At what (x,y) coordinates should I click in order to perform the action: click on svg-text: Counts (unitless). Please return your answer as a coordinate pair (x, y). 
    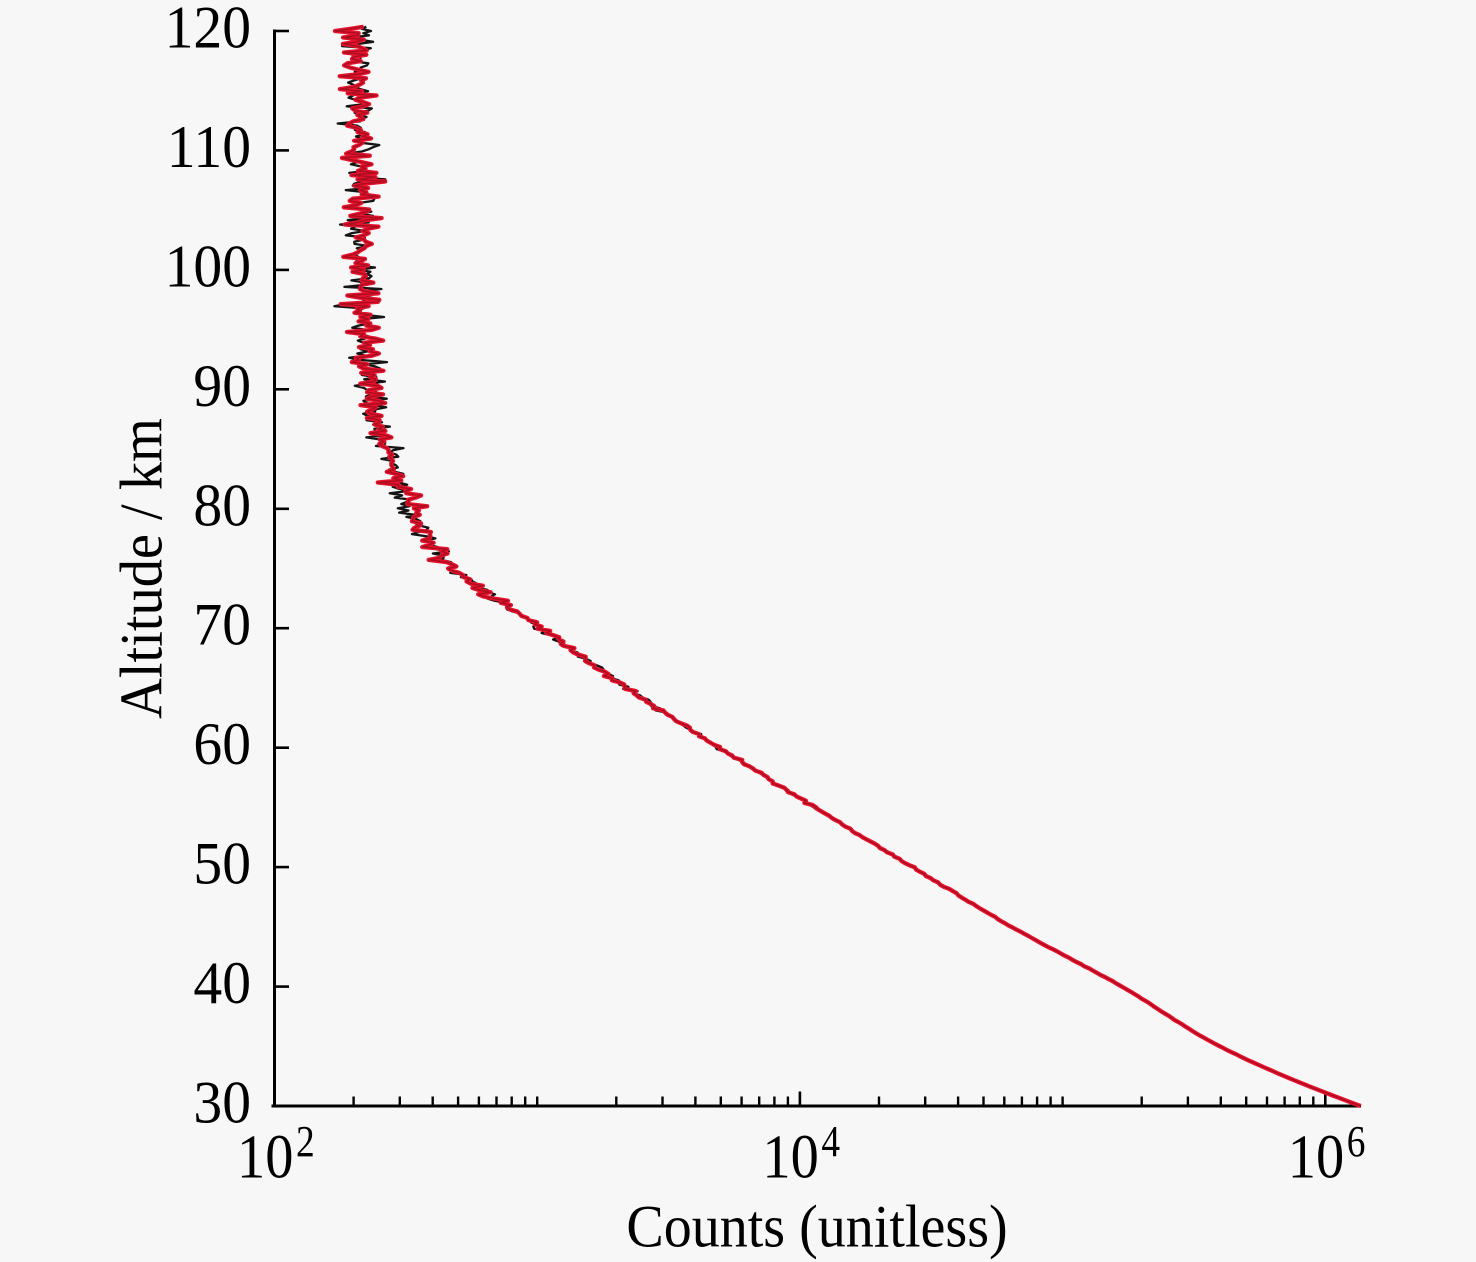
    Looking at the image, I should click on (816, 1226).